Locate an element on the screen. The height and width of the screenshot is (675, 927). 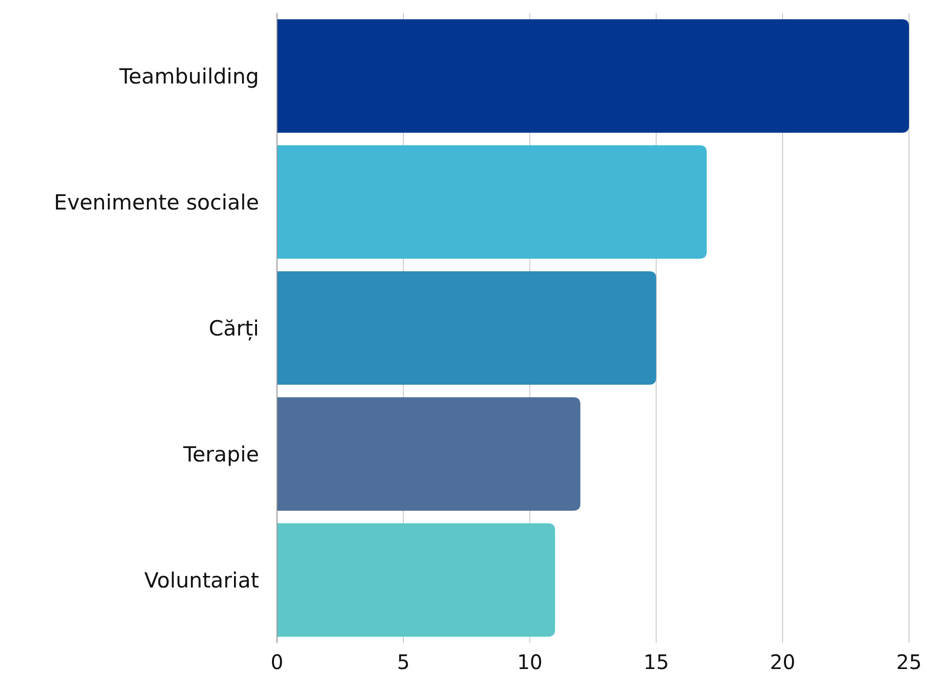
y-tick-label: Teambuilding is located at coordinates (188, 76).